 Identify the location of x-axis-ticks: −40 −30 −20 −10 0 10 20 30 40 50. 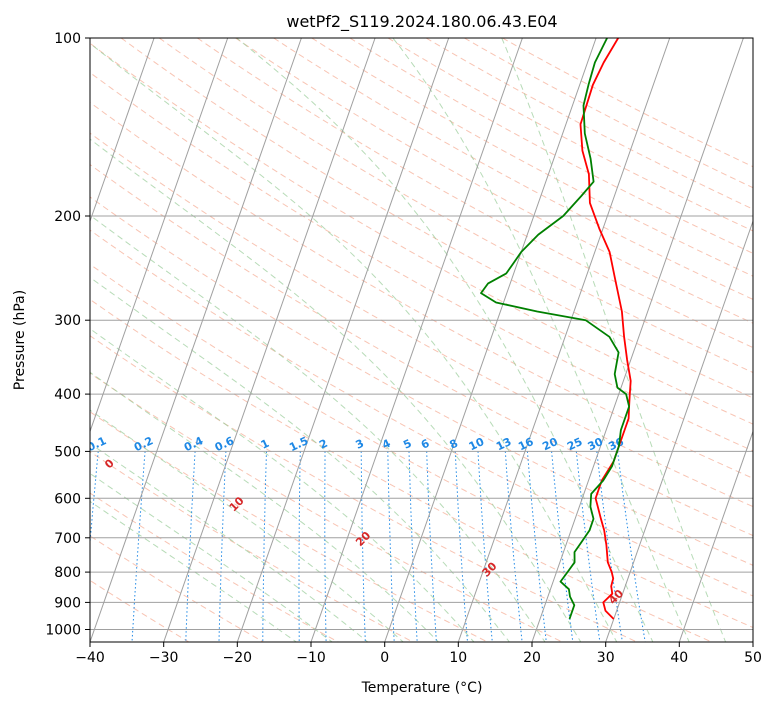
(418, 654).